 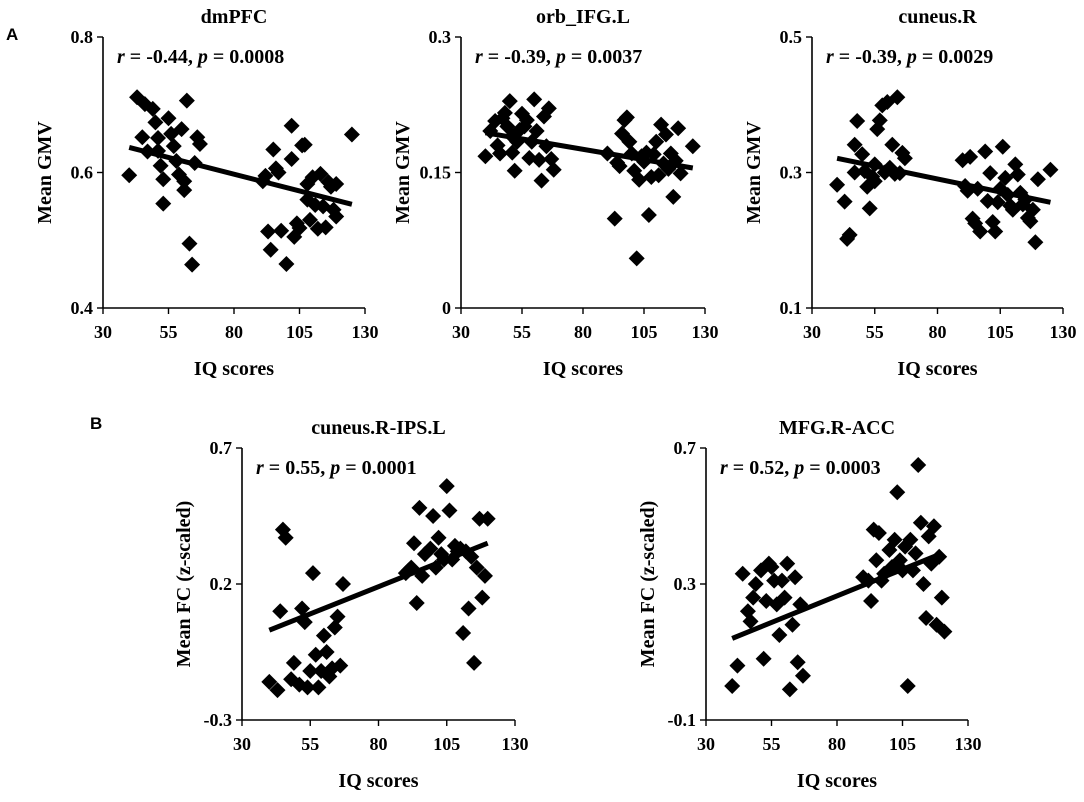 I want to click on y-tick-label: 0, so click(x=446, y=308).